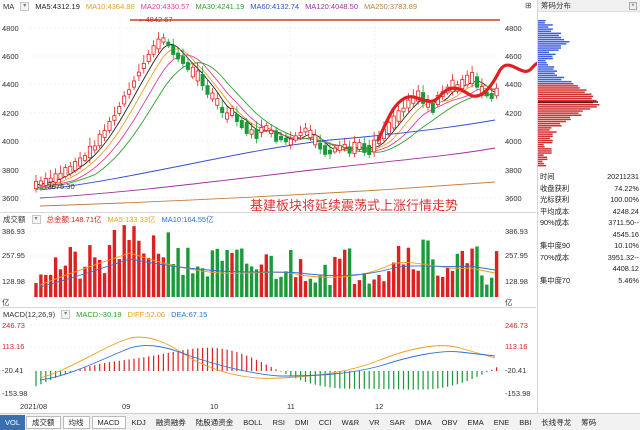 The height and width of the screenshot is (430, 640). I want to click on tab-6: 陆股通资金, so click(214, 422).